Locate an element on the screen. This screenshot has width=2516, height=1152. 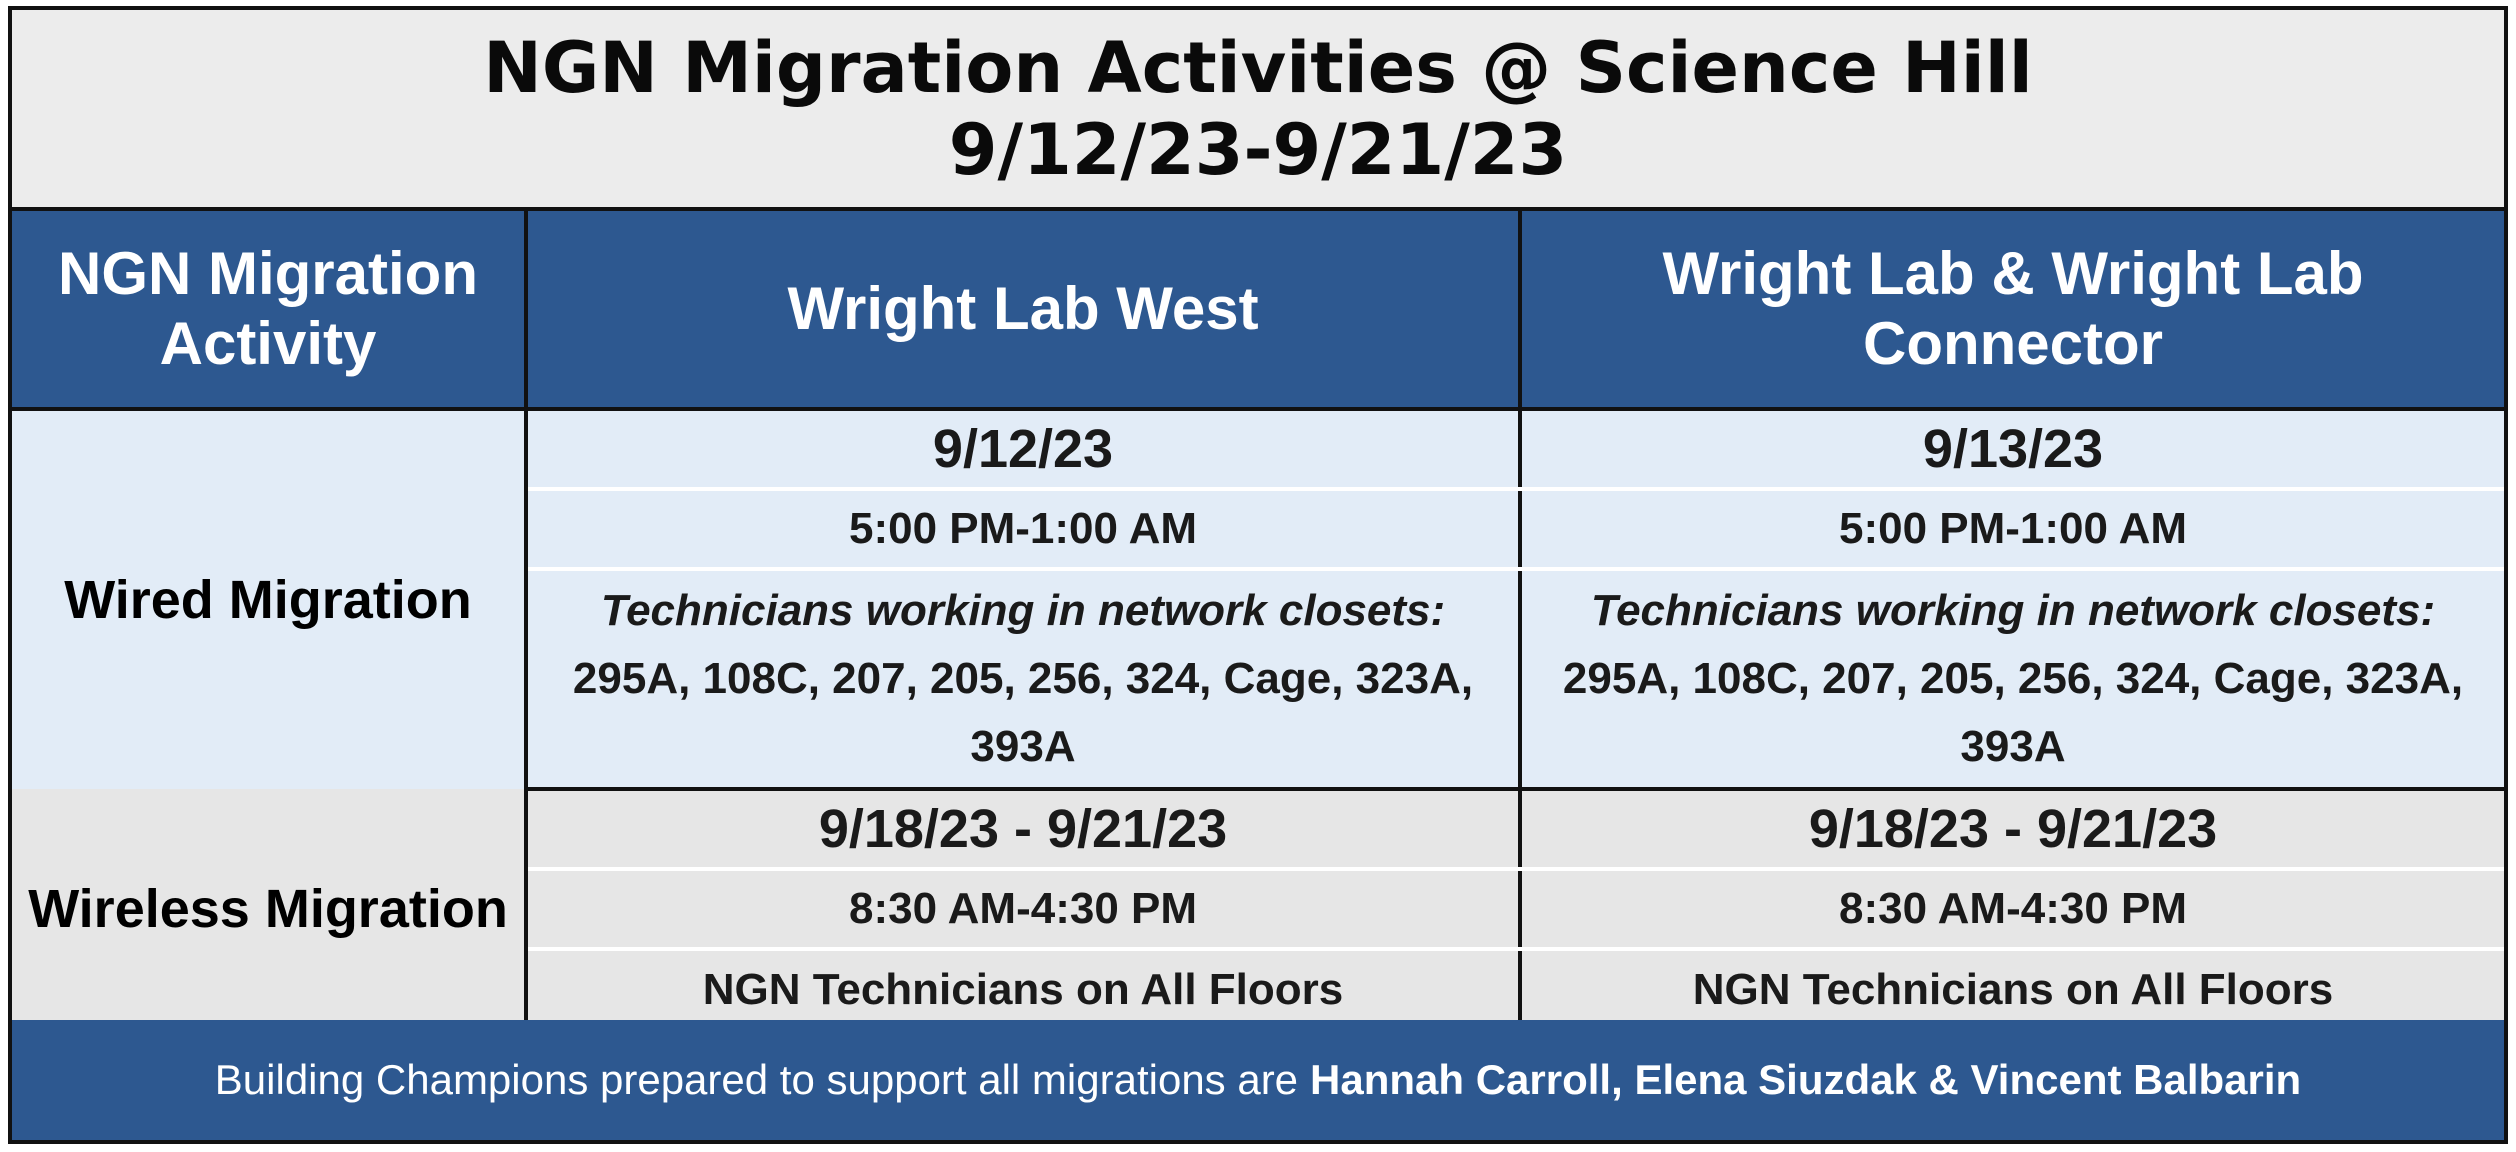
wireless-migration-label: Wireless Migration is located at coordinates (270, 909).